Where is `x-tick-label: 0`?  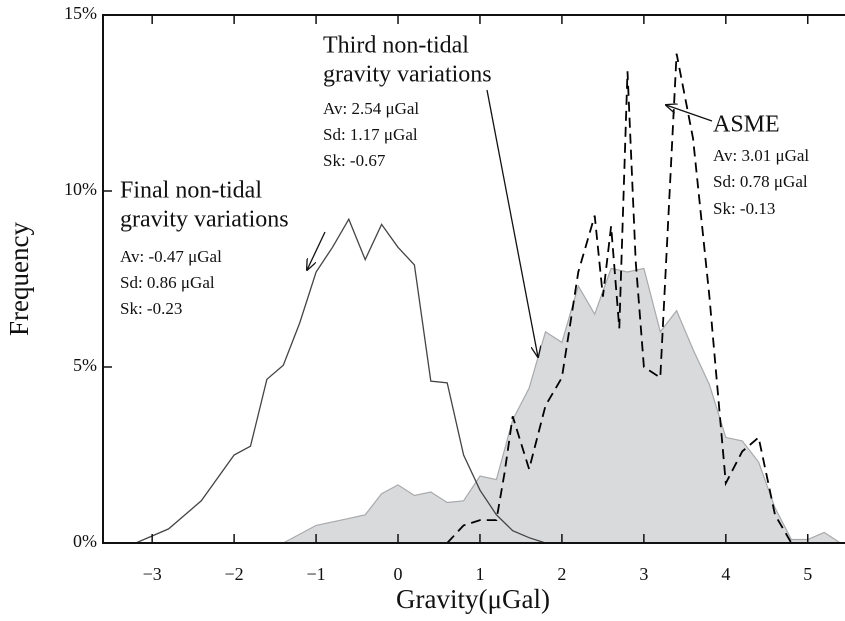 x-tick-label: 0 is located at coordinates (398, 574).